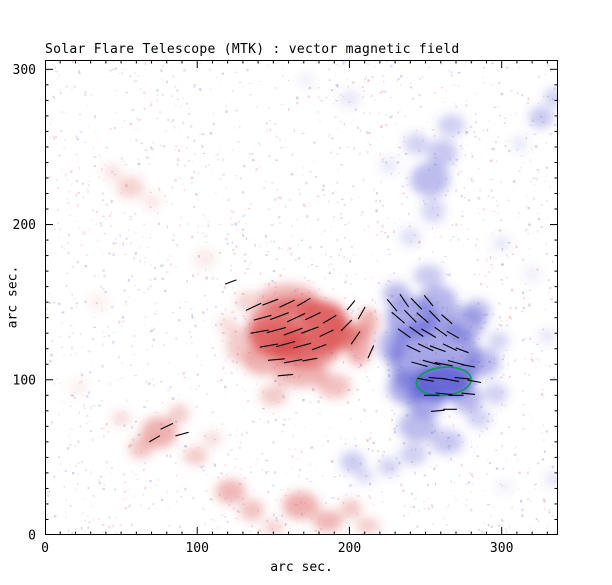 The height and width of the screenshot is (585, 612). I want to click on field-contour, so click(443, 381).